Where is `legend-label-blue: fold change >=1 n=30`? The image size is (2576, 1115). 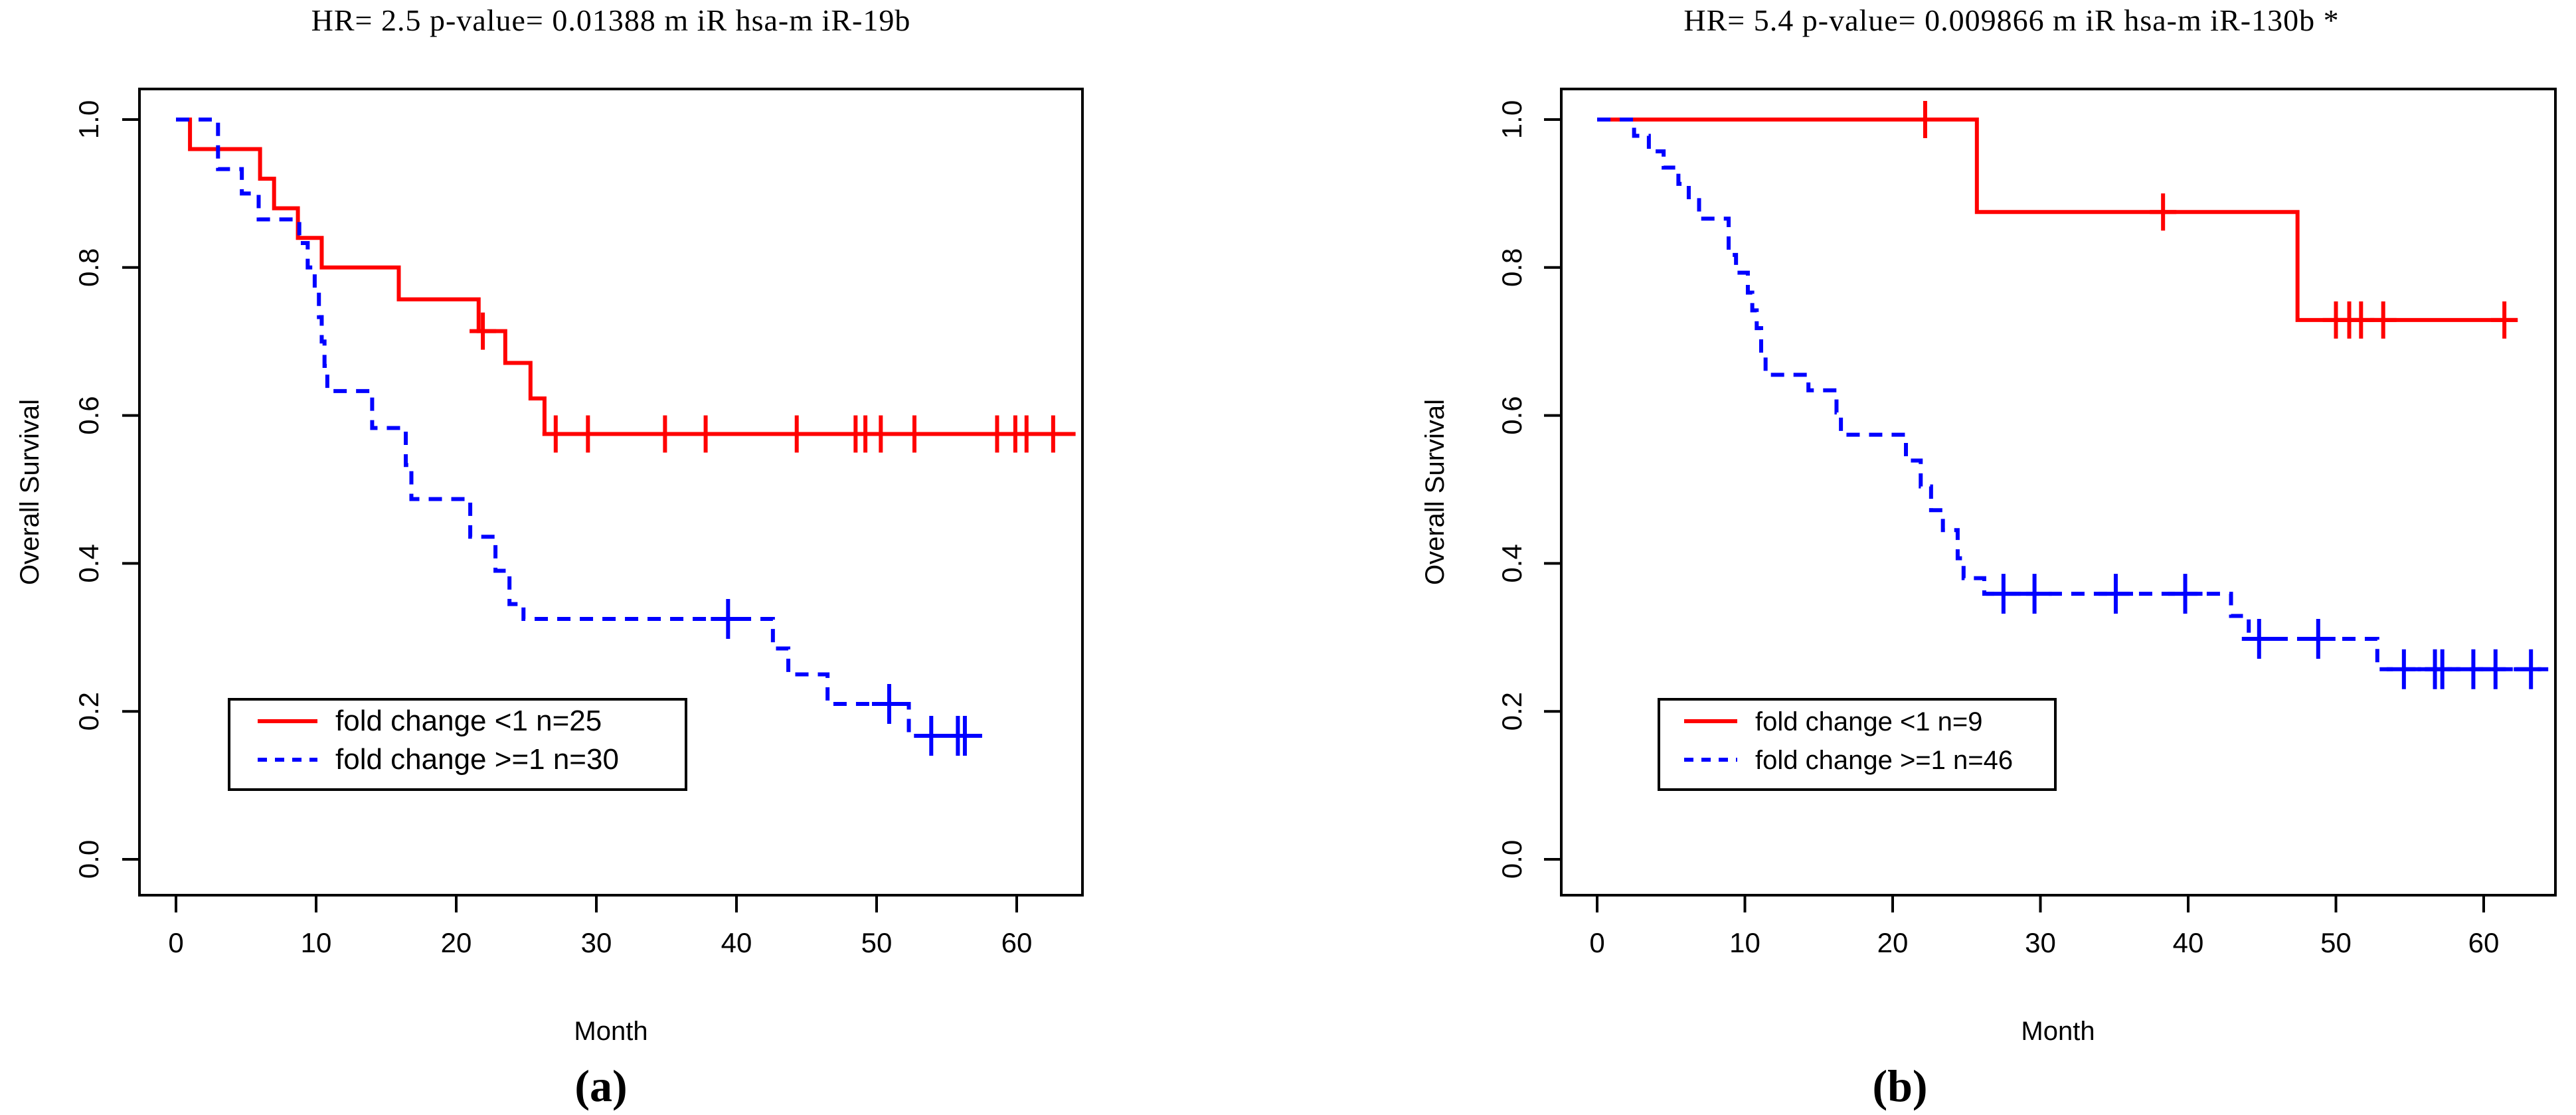
legend-label-blue: fold change >=1 n=30 is located at coordinates (477, 759).